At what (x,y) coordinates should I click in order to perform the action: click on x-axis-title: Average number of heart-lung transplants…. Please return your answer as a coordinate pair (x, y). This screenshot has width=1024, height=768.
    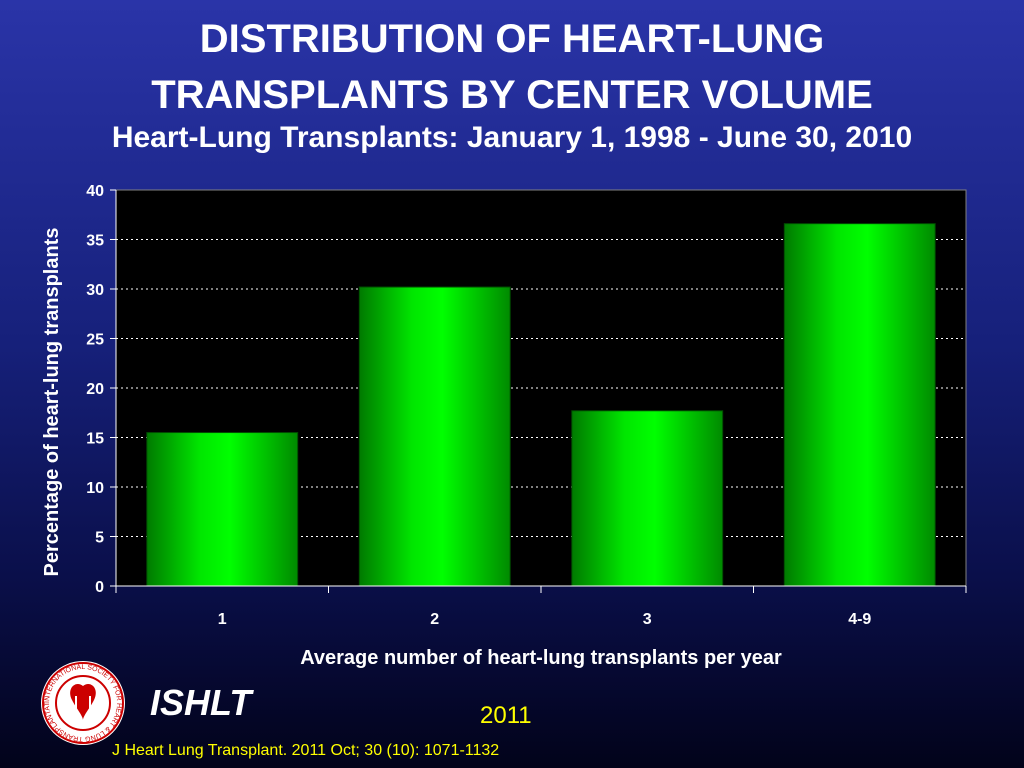
    Looking at the image, I should click on (541, 658).